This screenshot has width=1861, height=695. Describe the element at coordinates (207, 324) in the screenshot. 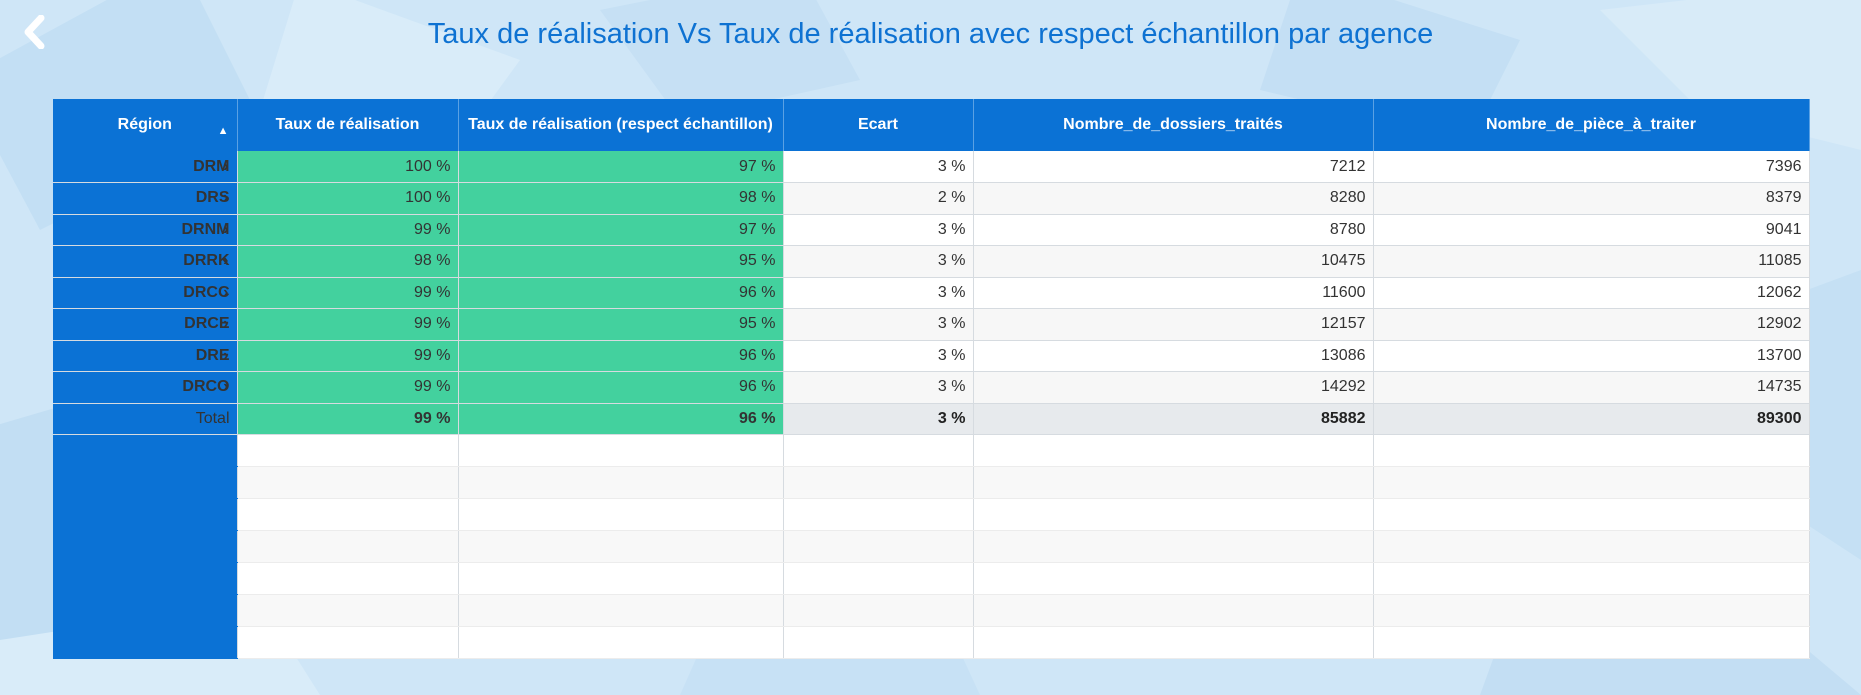

I see `region-label: DRCE` at that location.